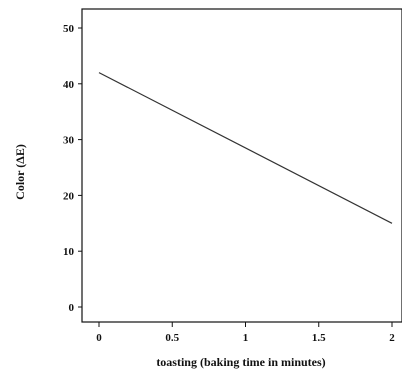 This screenshot has height=371, width=402. I want to click on x-axis-label: toasting (baking time in minutes), so click(240, 362).